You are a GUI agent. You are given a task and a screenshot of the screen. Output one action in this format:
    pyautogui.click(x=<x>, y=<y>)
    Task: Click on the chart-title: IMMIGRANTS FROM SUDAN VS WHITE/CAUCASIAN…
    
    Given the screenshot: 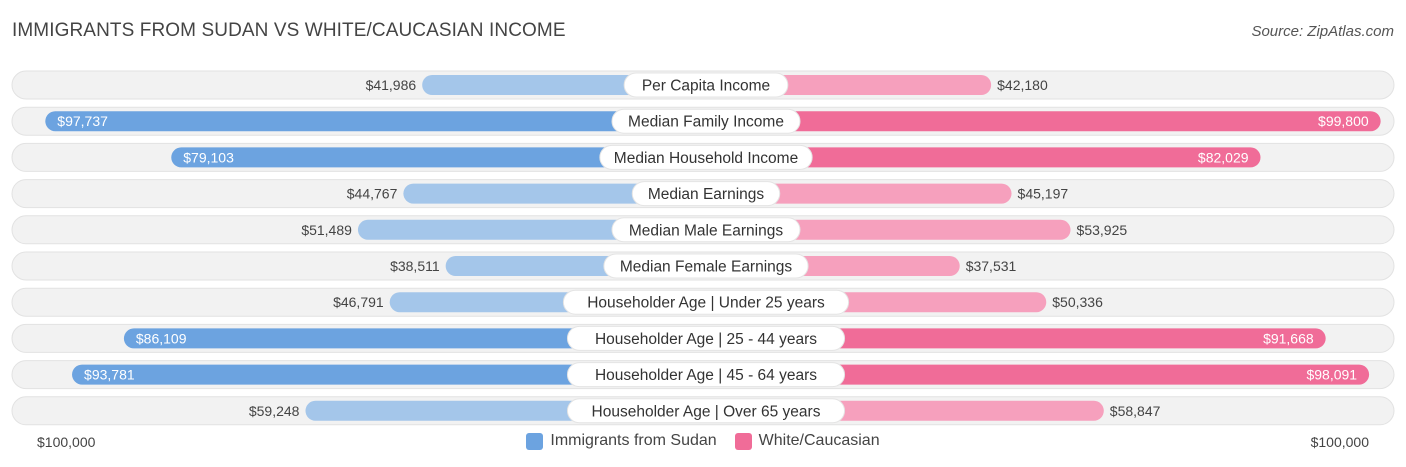 What is the action you would take?
    pyautogui.click(x=289, y=30)
    